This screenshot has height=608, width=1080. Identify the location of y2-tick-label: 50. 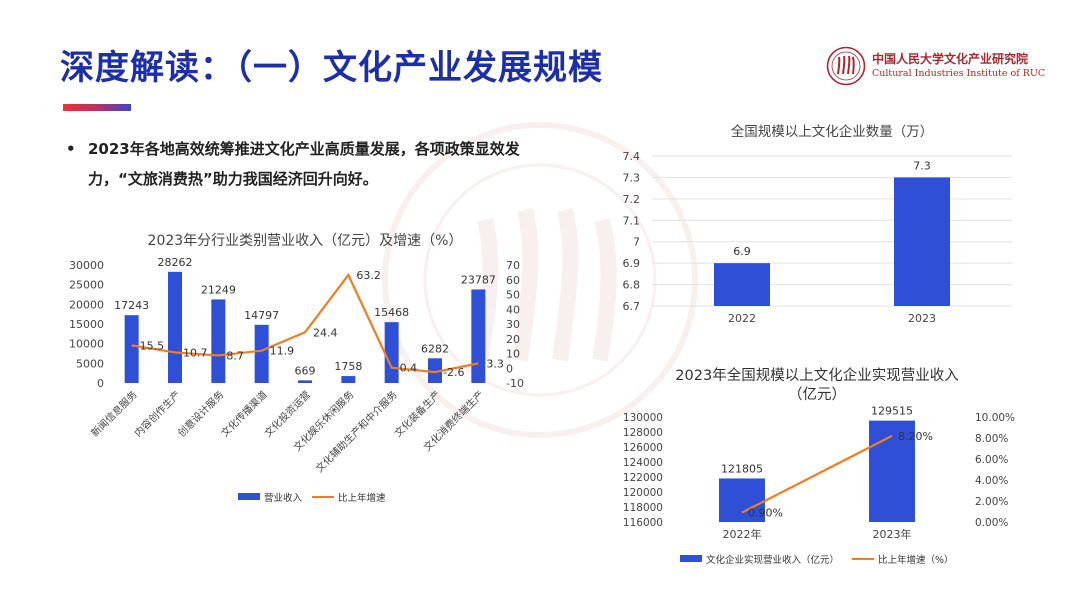
(513, 295).